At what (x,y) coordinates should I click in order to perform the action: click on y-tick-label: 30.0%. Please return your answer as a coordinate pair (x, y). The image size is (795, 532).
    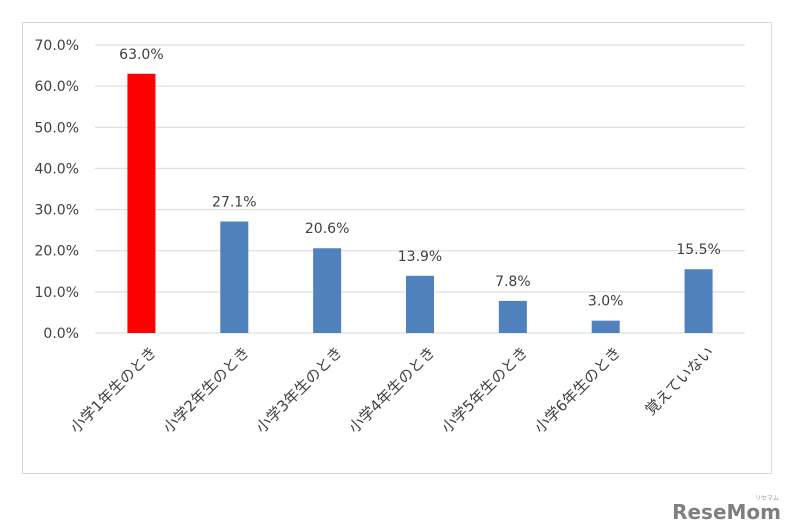
    Looking at the image, I should click on (57, 211).